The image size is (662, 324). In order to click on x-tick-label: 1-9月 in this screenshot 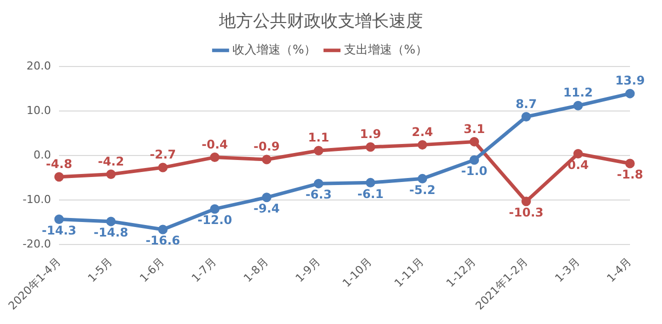, I will do `click(308, 270)`.